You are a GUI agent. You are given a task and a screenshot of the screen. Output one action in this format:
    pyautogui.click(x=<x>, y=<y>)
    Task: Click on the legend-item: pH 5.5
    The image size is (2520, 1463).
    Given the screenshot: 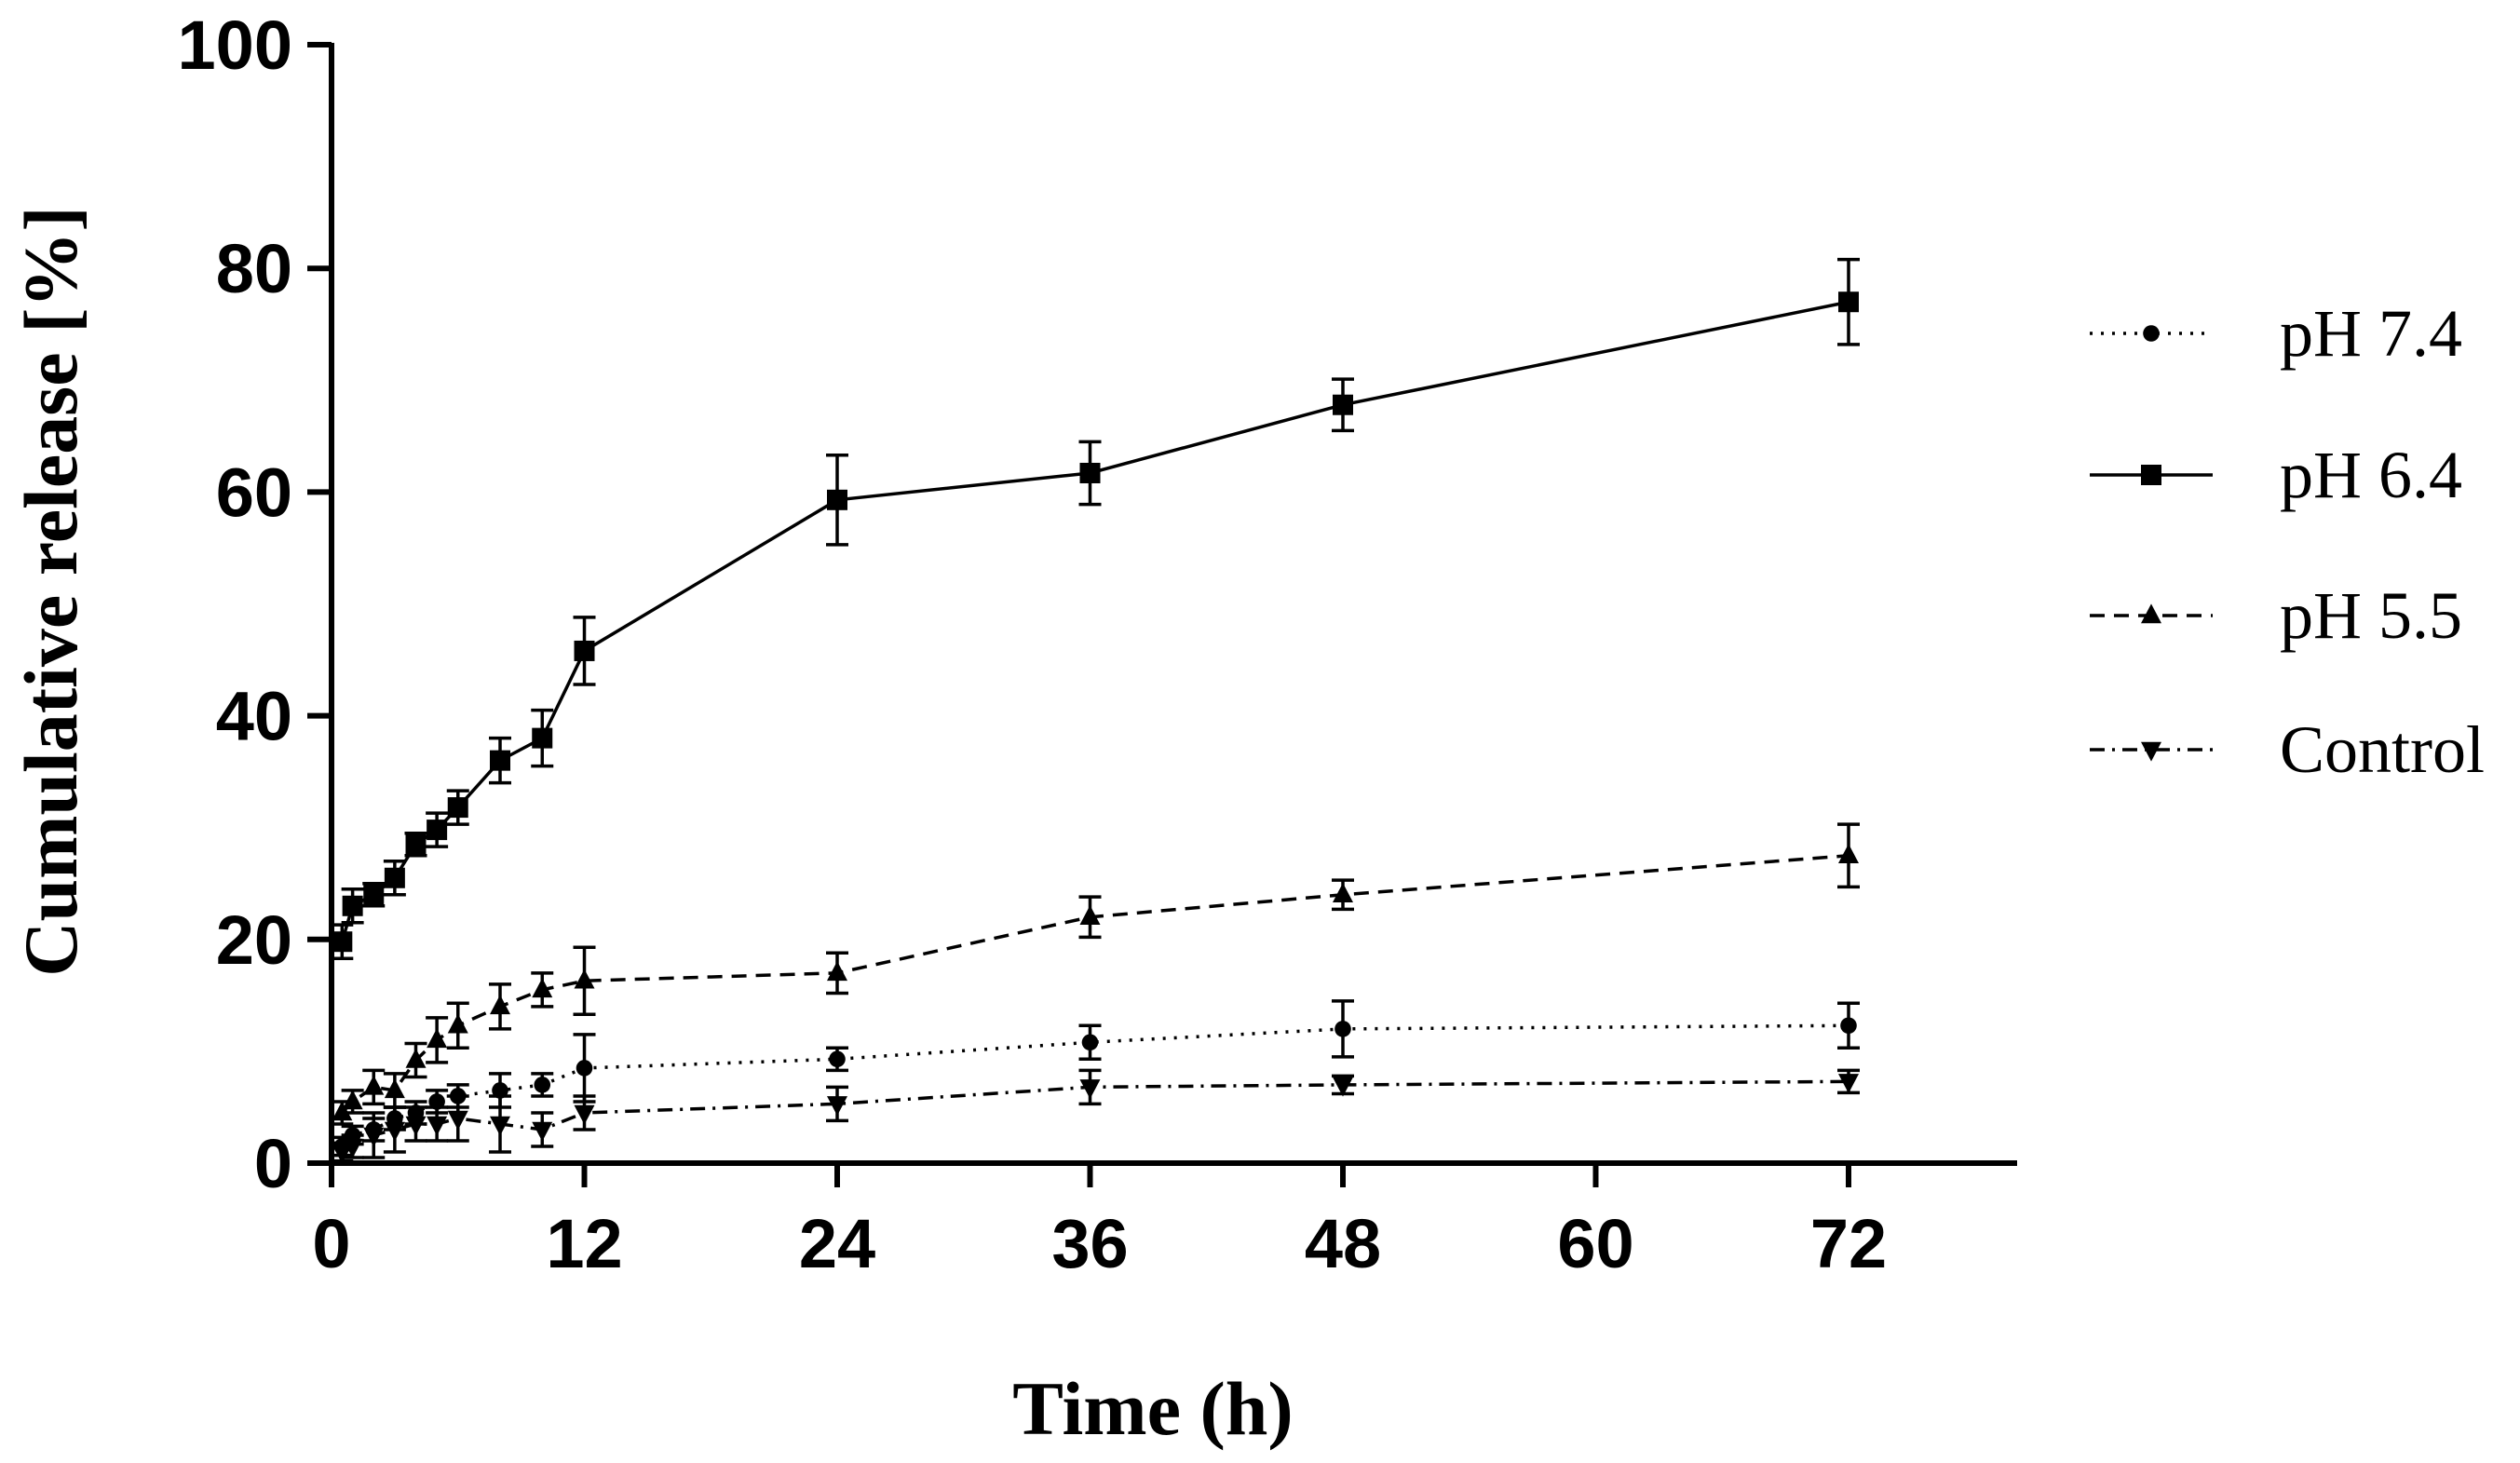 What is the action you would take?
    pyautogui.click(x=2276, y=615)
    